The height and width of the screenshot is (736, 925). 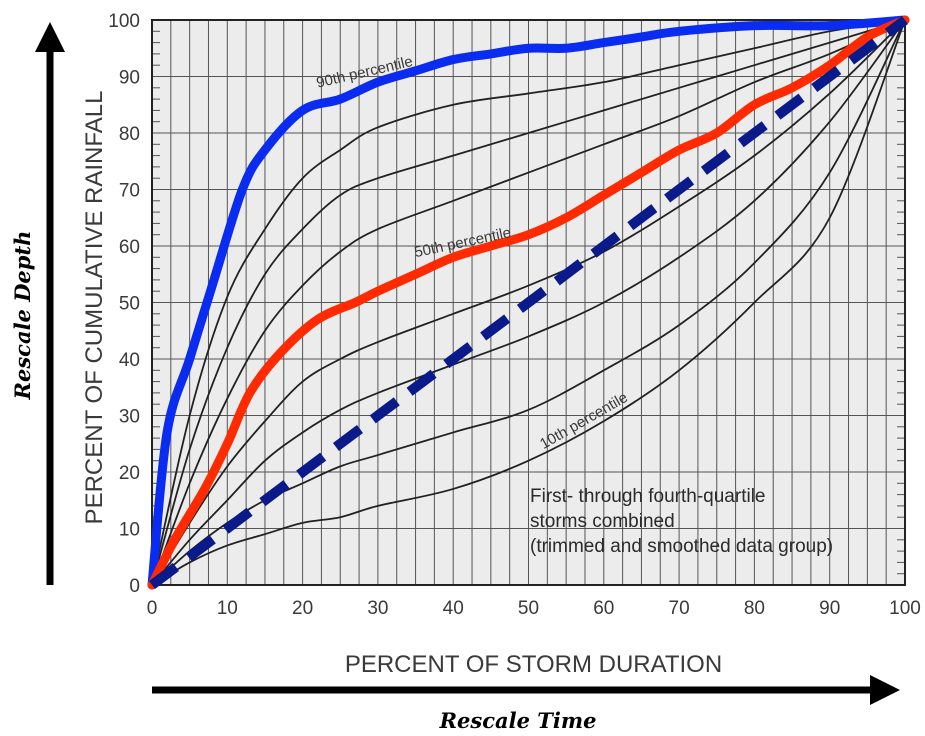 I want to click on rescale-depth-label: Rescale Depth, so click(x=22, y=316).